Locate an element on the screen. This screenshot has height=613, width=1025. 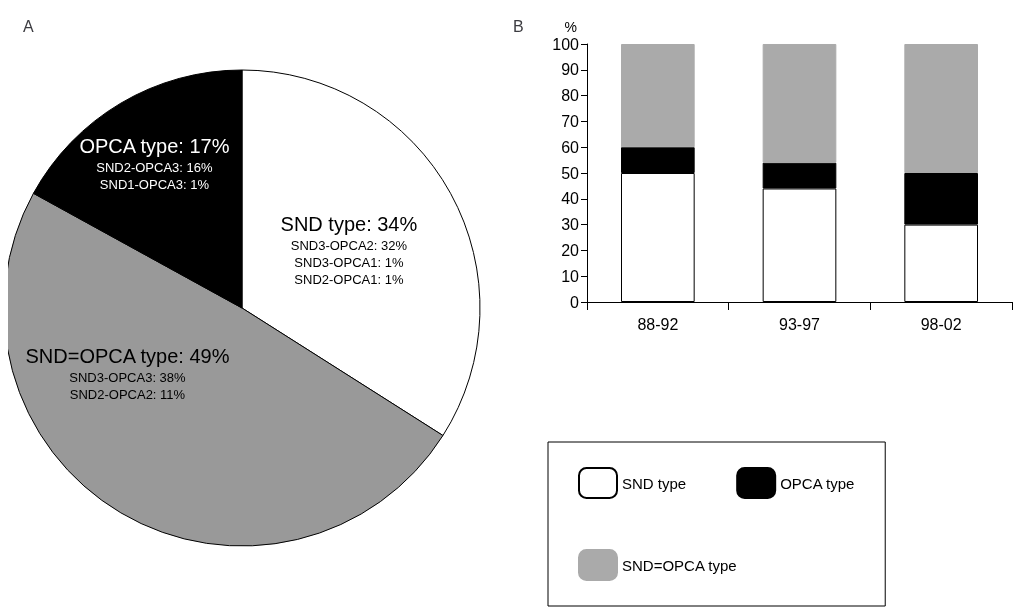
text: SND3-OPCA2: 32% is located at coordinates (349, 245).